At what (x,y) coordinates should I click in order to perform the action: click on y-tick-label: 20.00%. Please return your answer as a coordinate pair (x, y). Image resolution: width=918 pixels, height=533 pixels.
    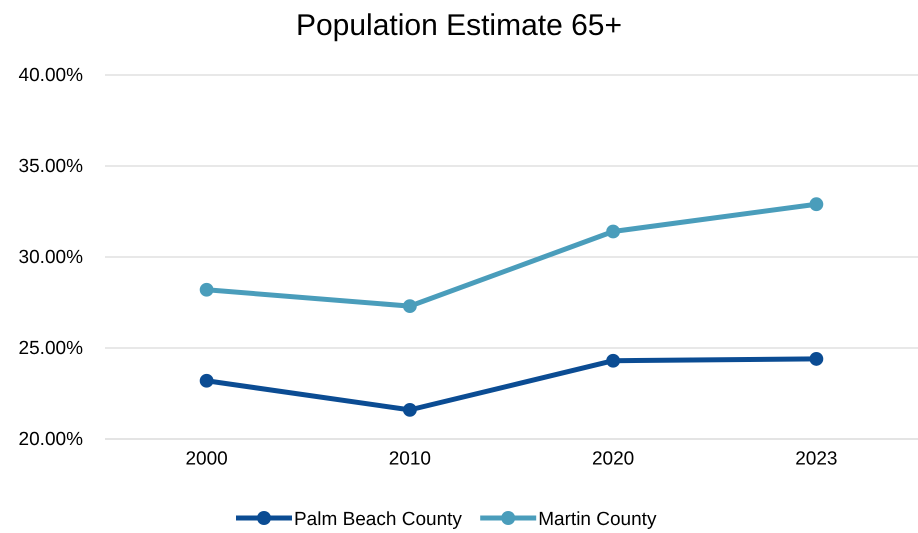
    Looking at the image, I should click on (51, 439).